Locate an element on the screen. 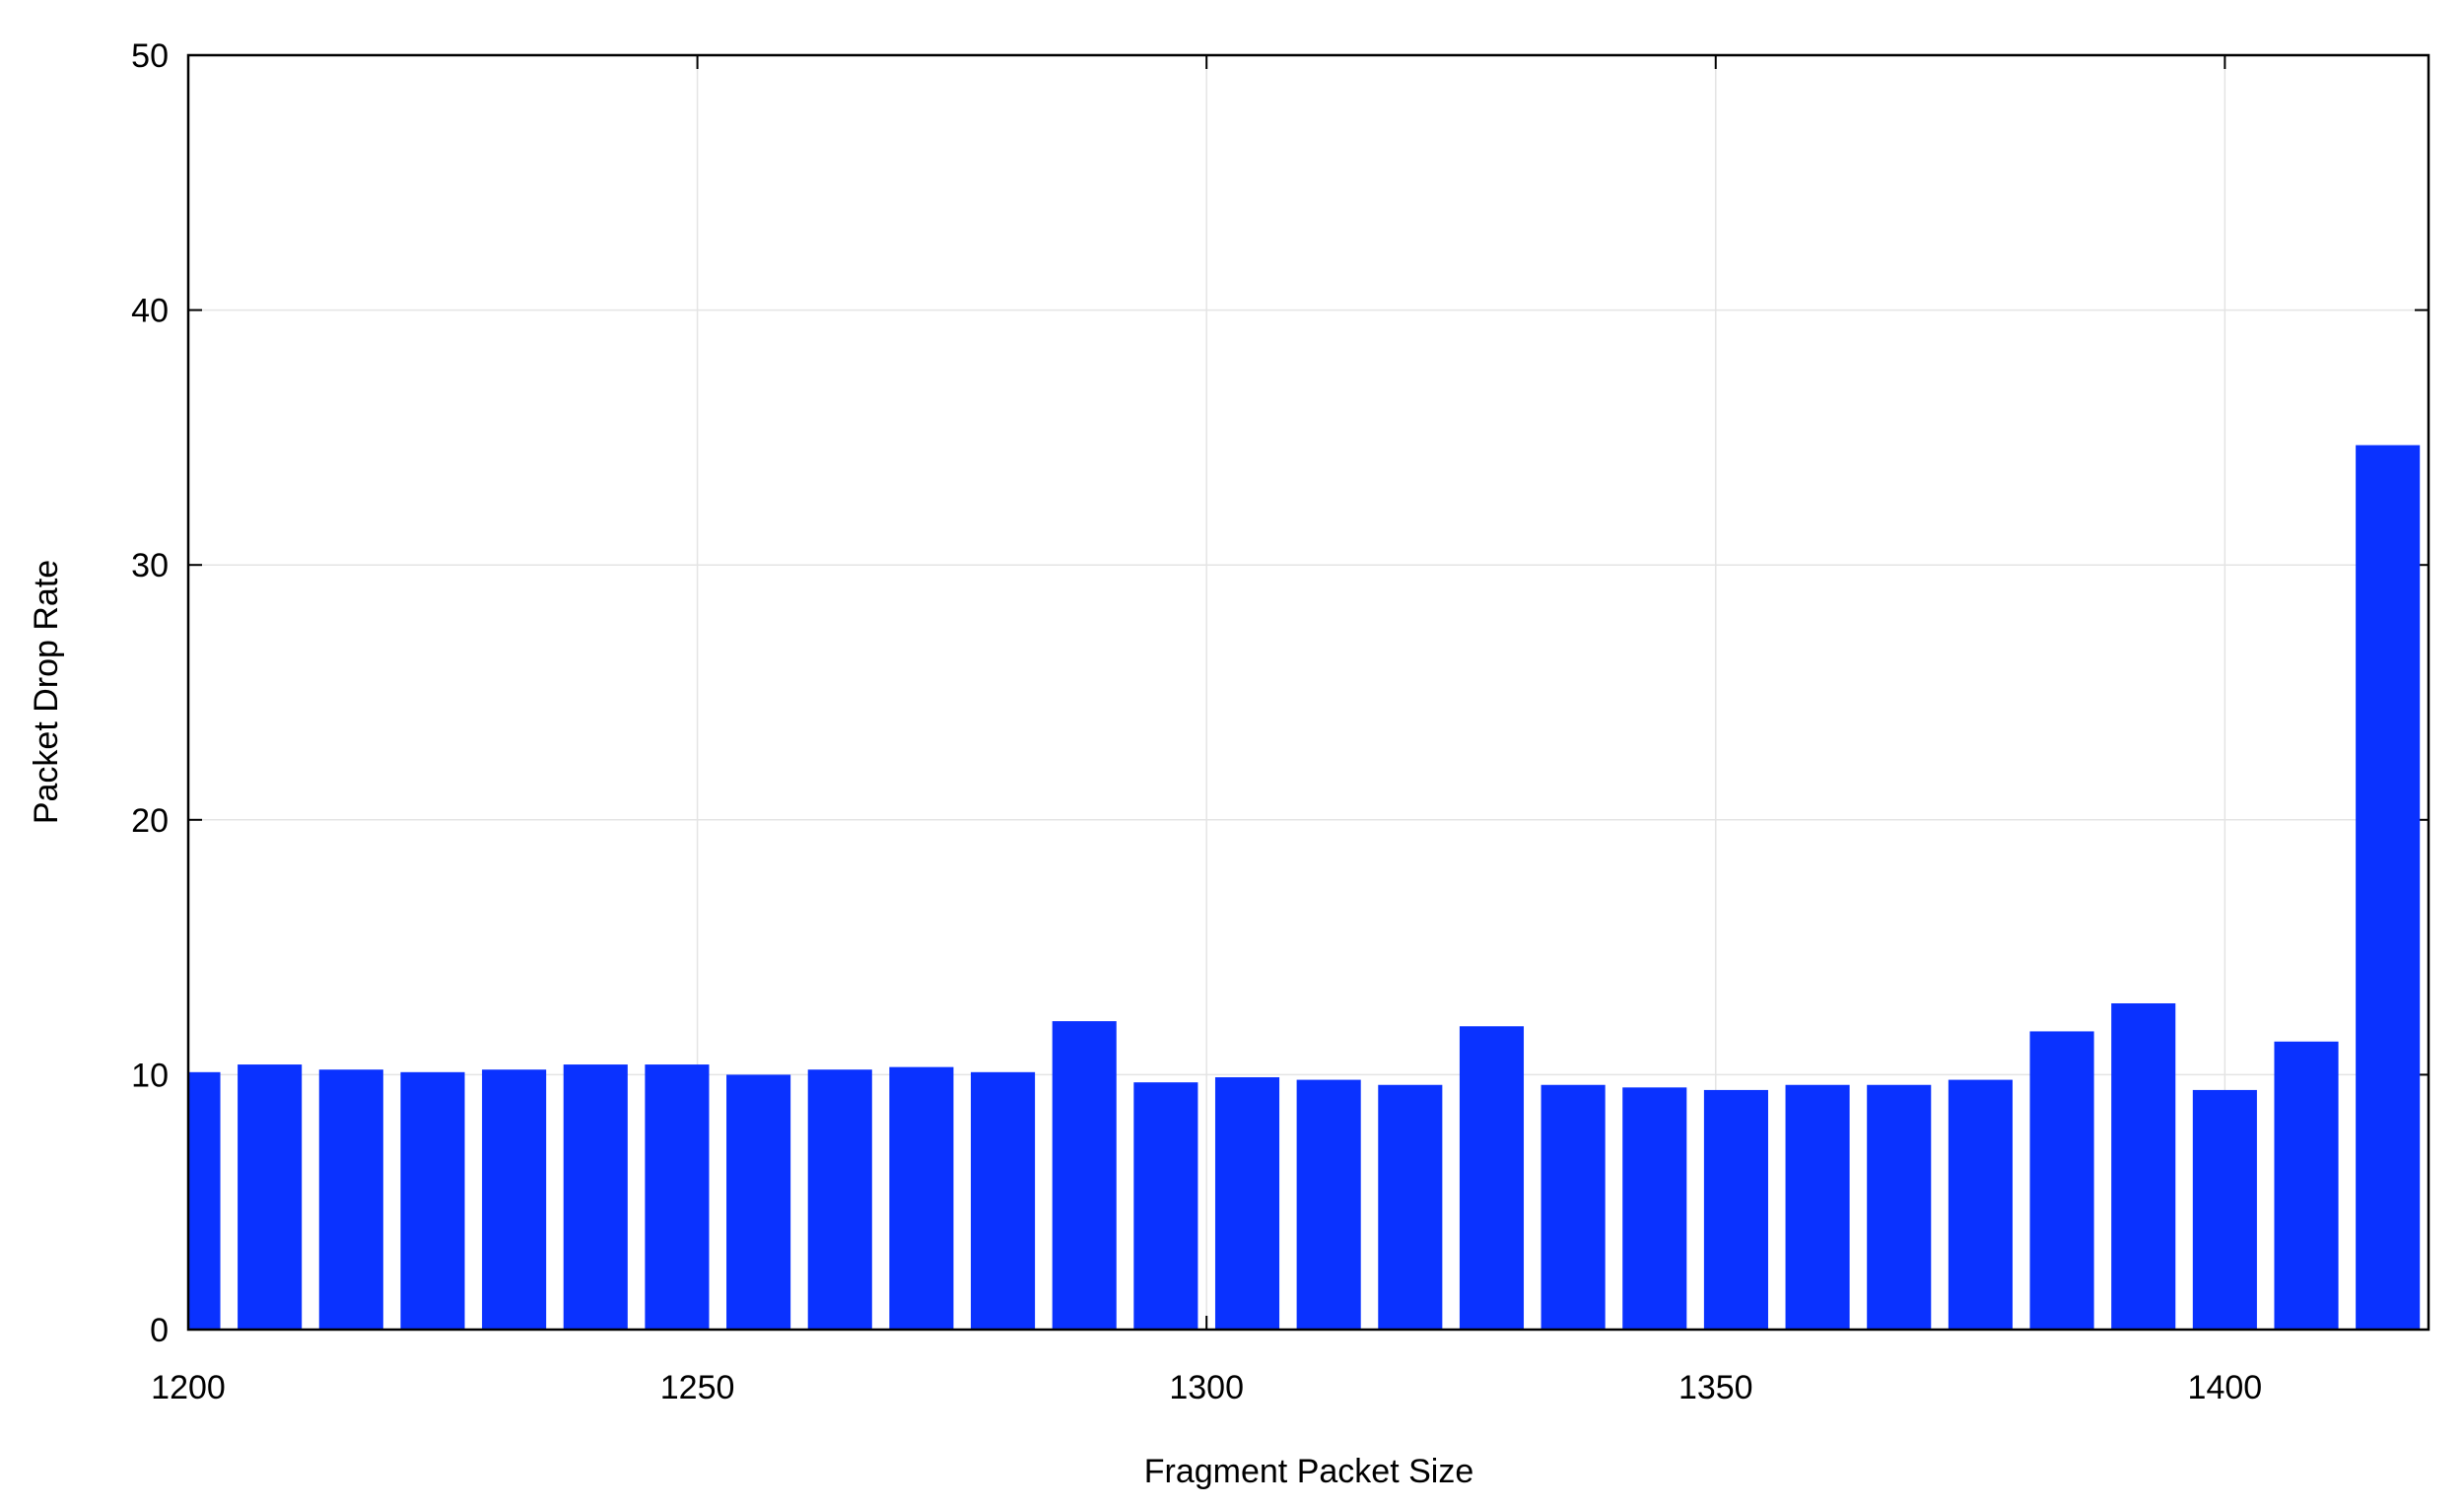 This screenshot has width=2464, height=1506. y-tick-label: 50 is located at coordinates (150, 56).